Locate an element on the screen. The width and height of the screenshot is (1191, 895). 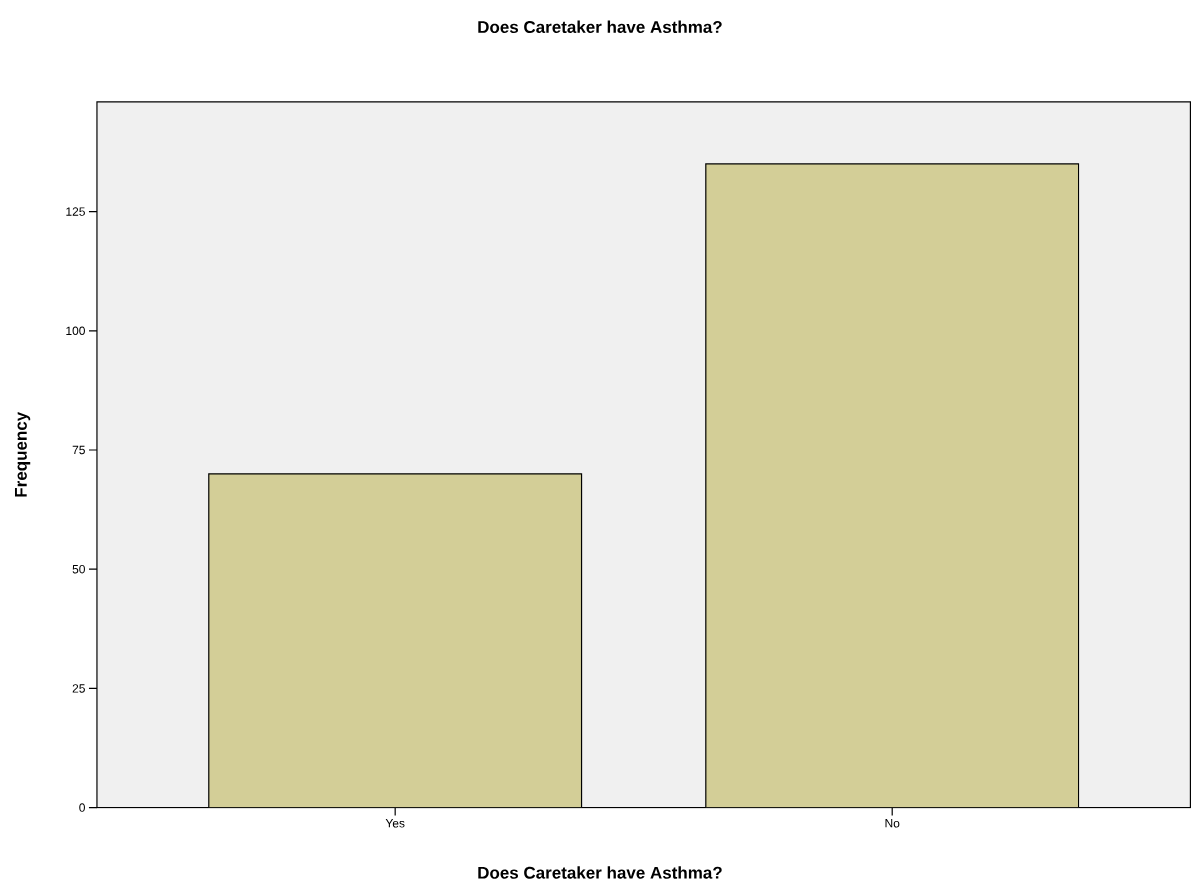
x-axis-title: Does Caretaker have Asthma? is located at coordinates (600, 872).